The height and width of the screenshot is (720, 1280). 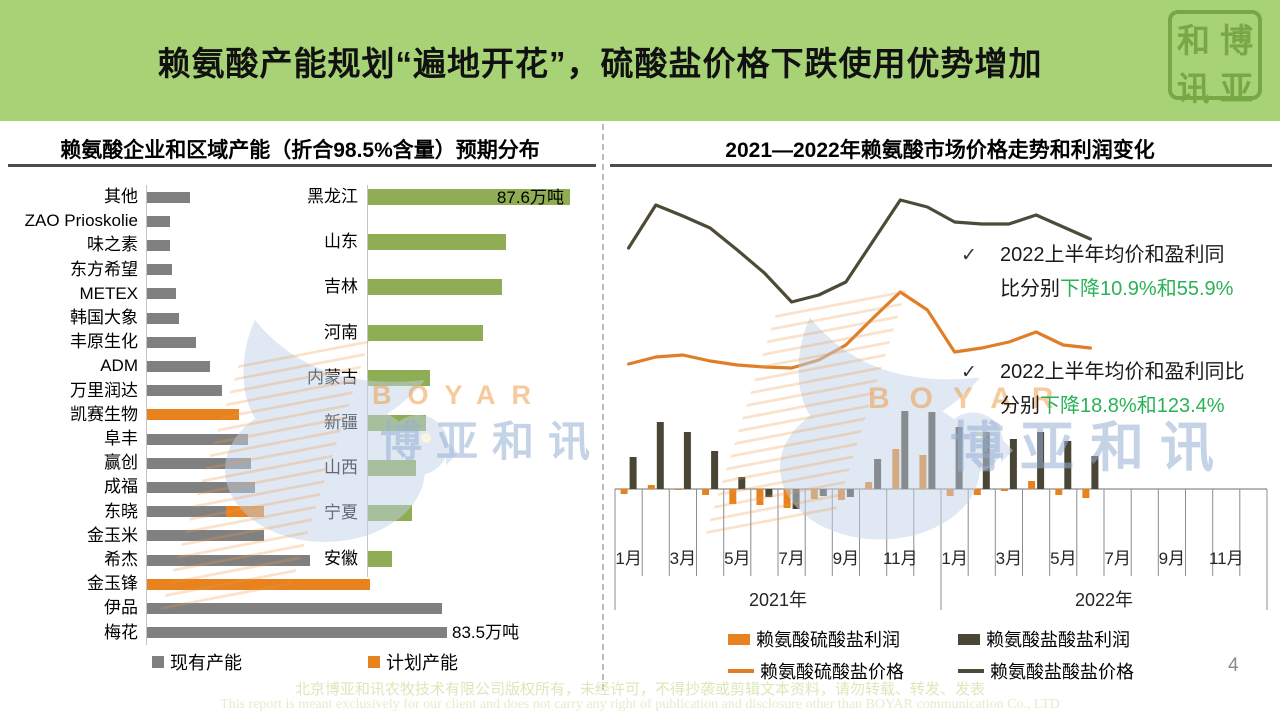 I want to click on right-title-rule, so click(x=941, y=165).